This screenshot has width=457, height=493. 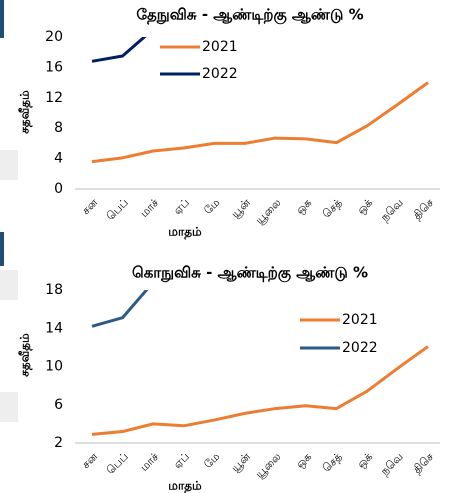 What do you see at coordinates (54, 328) in the screenshot?
I see `y-tick-label: 14` at bounding box center [54, 328].